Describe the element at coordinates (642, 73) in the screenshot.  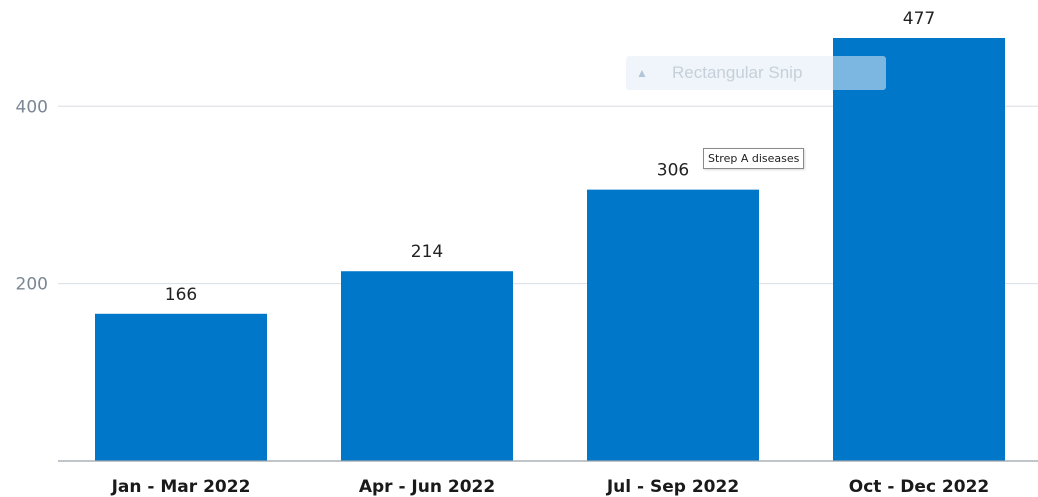
I see `snip-tool-icon: ▲` at that location.